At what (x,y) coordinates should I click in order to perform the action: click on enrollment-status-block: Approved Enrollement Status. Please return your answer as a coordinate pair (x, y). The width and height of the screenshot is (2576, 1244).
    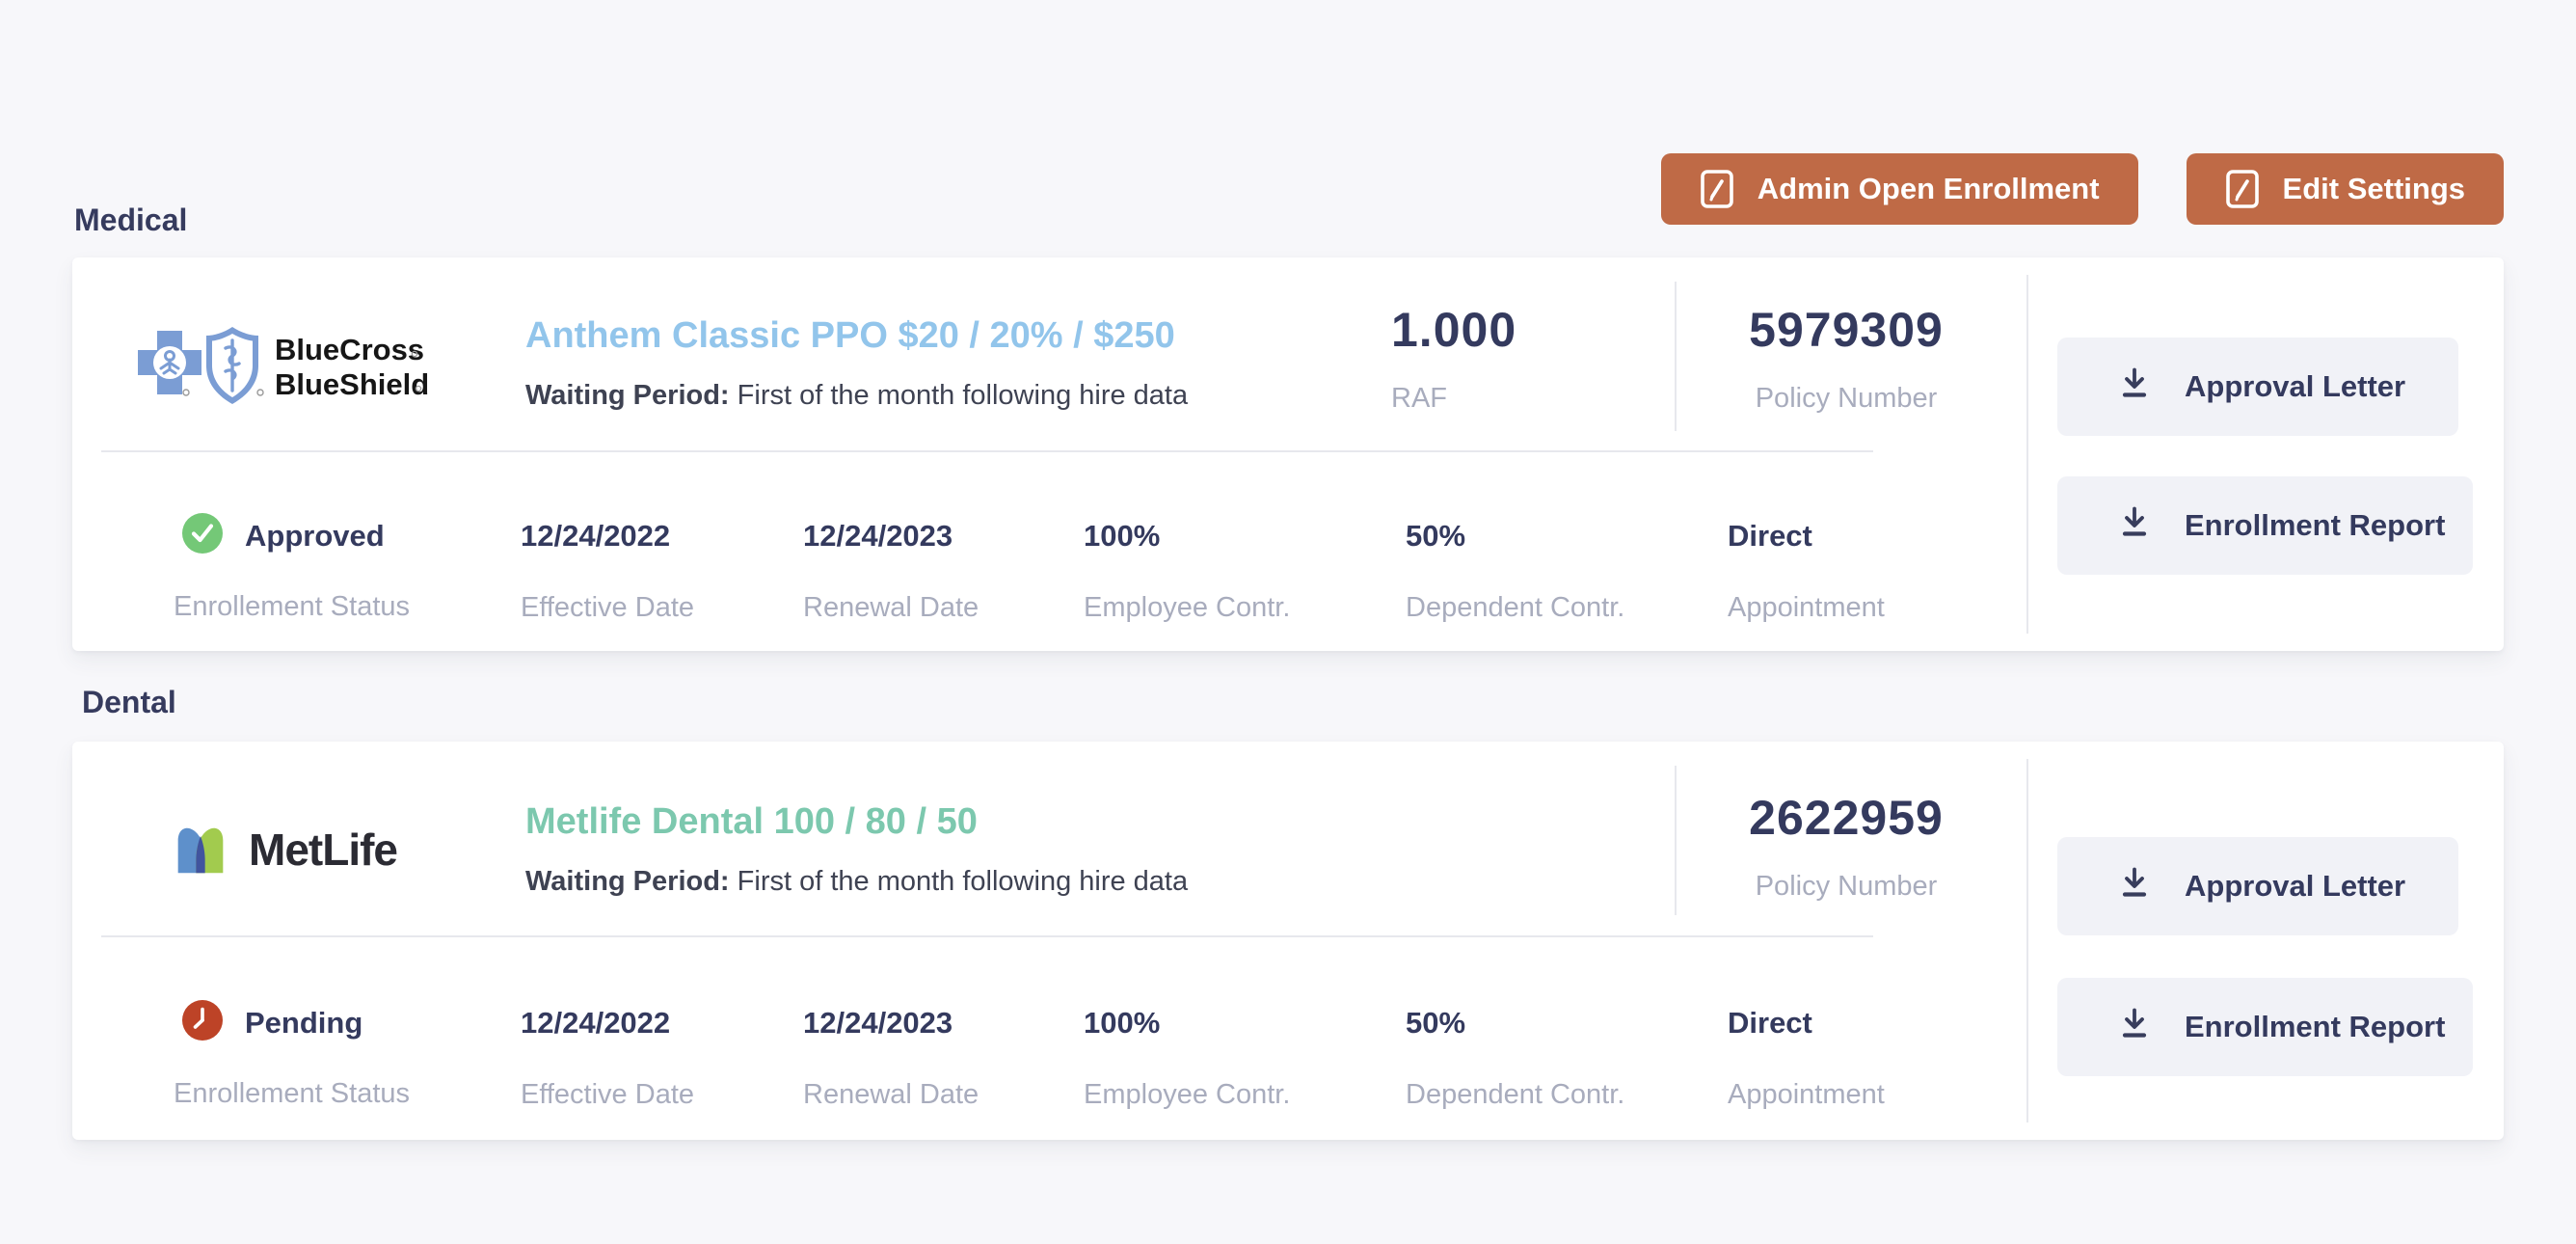
    Looking at the image, I should click on (292, 567).